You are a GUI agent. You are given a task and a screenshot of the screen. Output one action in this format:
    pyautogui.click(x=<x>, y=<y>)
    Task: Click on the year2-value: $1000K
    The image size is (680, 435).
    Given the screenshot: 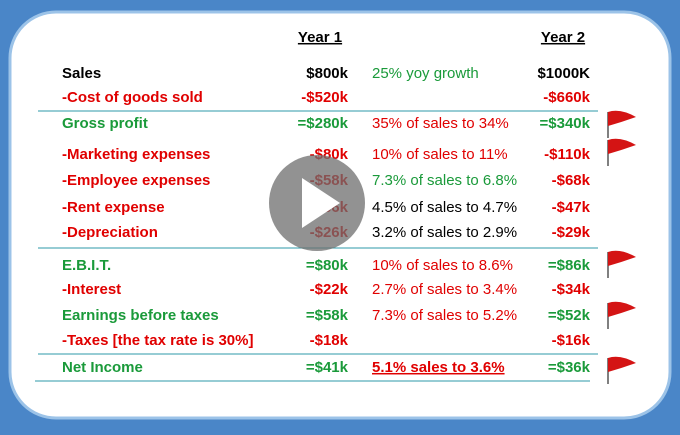 What is the action you would take?
    pyautogui.click(x=563, y=73)
    